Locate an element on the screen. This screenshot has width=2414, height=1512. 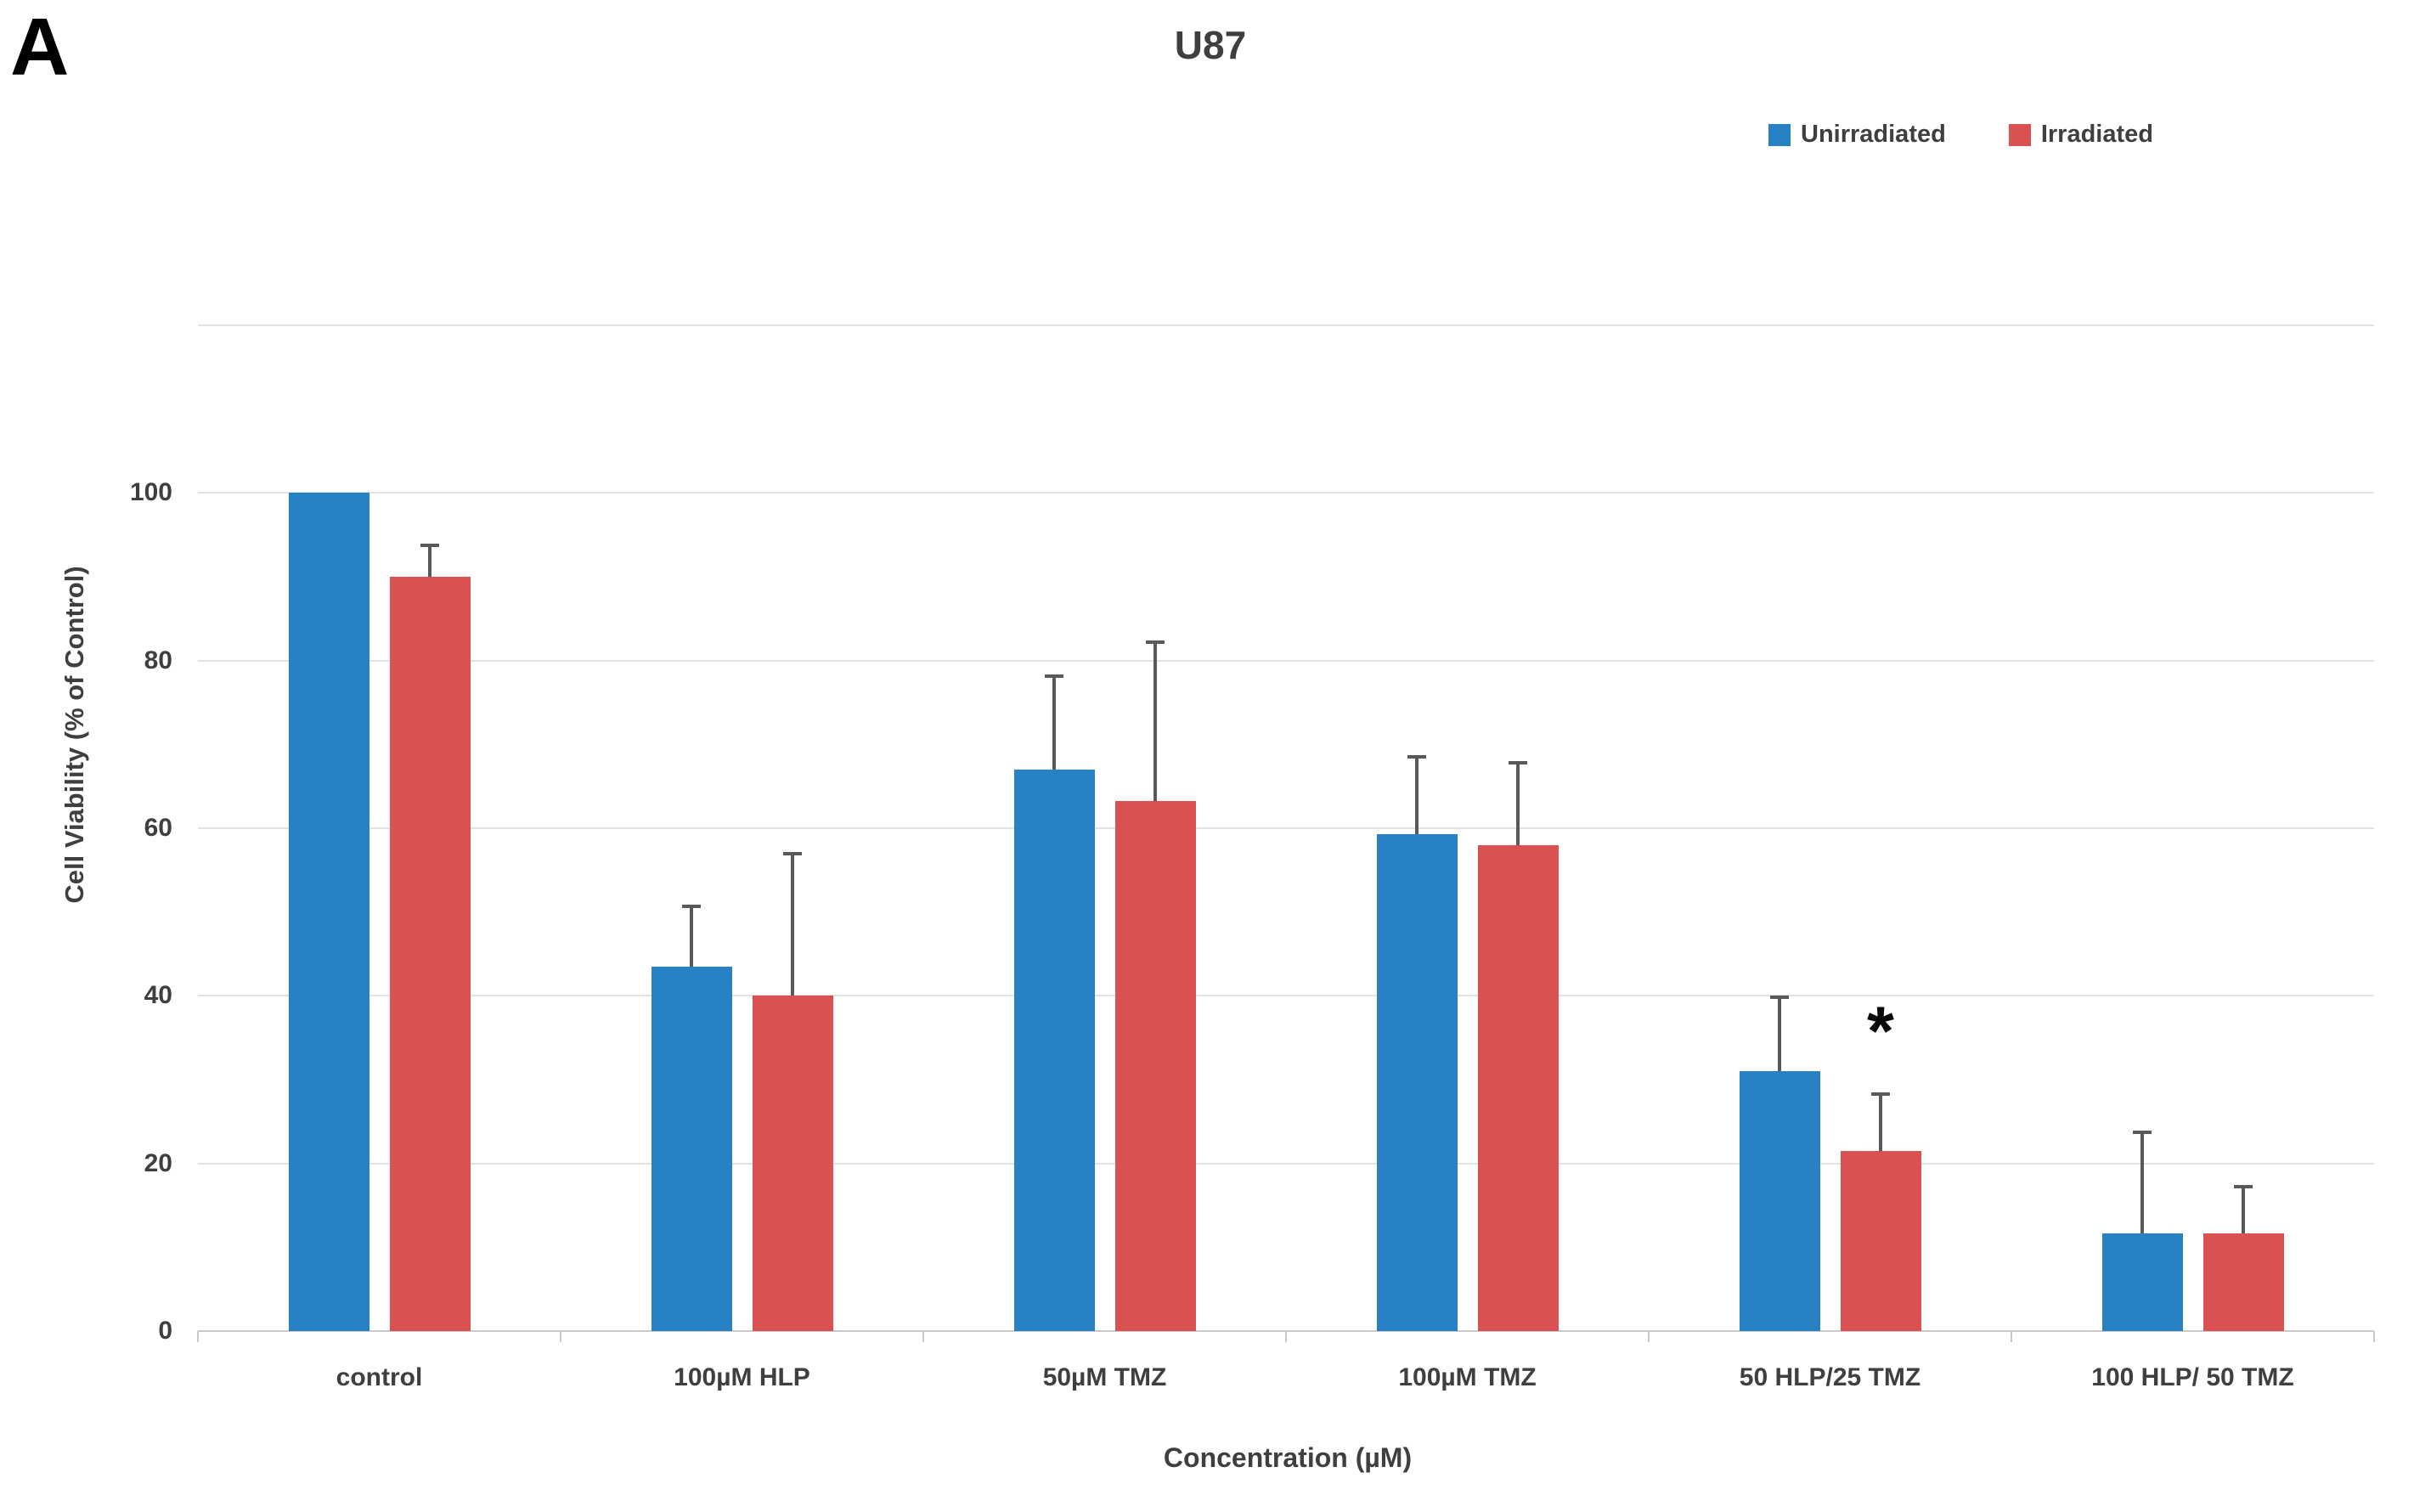
legend-item-irradiated: Irradiated is located at coordinates (2080, 135).